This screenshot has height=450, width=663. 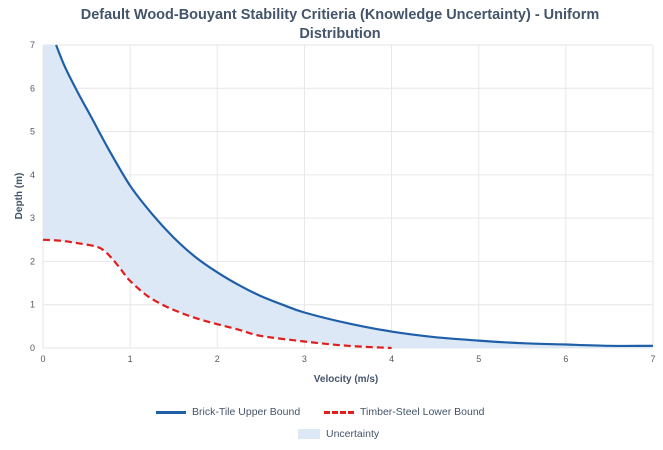 I want to click on x-tick-labels: 0 1 2 3 4 5 6 7, so click(x=347, y=359).